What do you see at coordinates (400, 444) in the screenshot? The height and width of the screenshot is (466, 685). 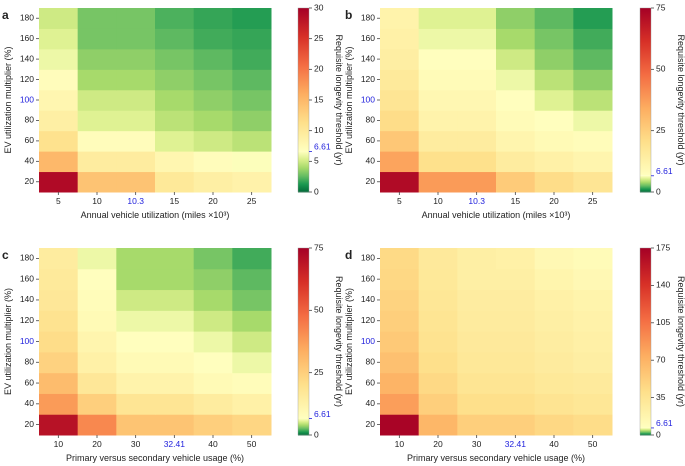 I see `x-tick-label: 10` at bounding box center [400, 444].